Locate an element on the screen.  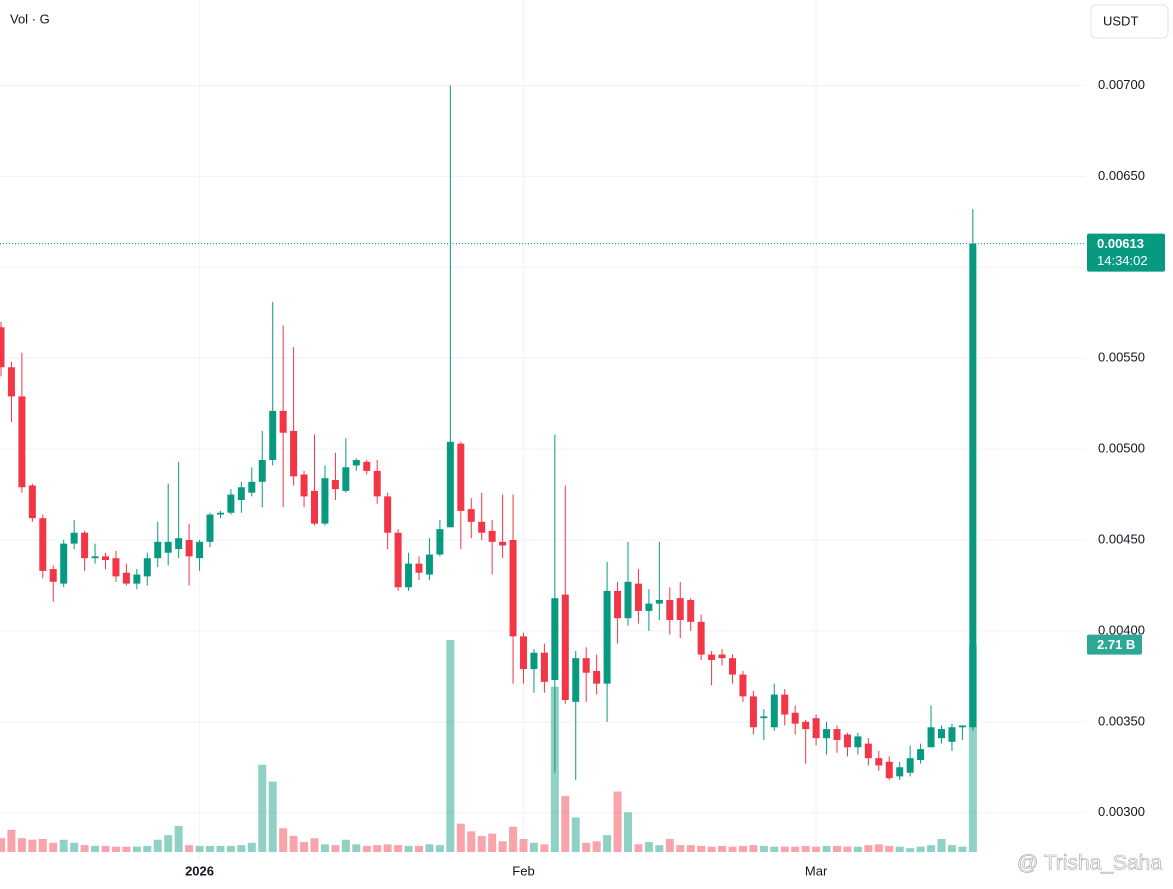
y-tick-label: 0.00400 is located at coordinates (1121, 629).